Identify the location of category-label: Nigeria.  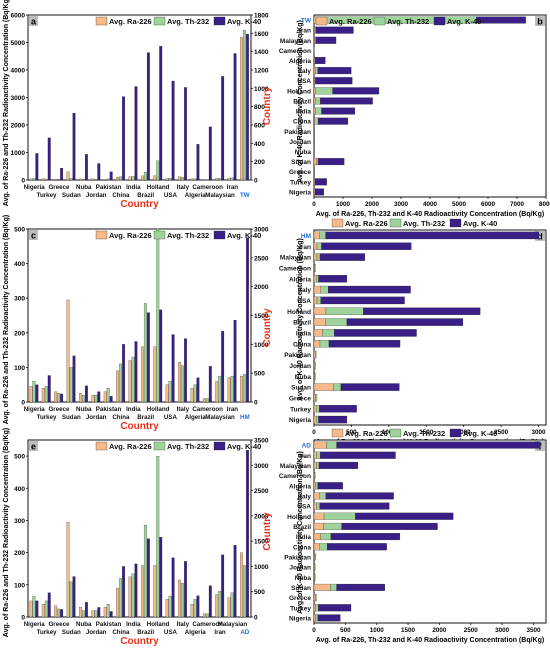
(35, 187).